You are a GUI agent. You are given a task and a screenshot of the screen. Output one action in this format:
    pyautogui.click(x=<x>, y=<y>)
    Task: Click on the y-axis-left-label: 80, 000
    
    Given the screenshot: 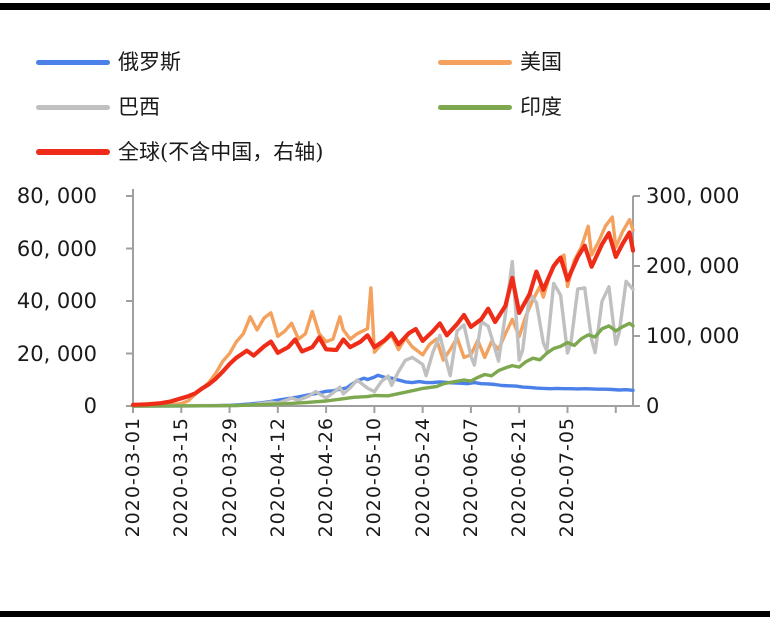 What is the action you would take?
    pyautogui.click(x=56, y=196)
    